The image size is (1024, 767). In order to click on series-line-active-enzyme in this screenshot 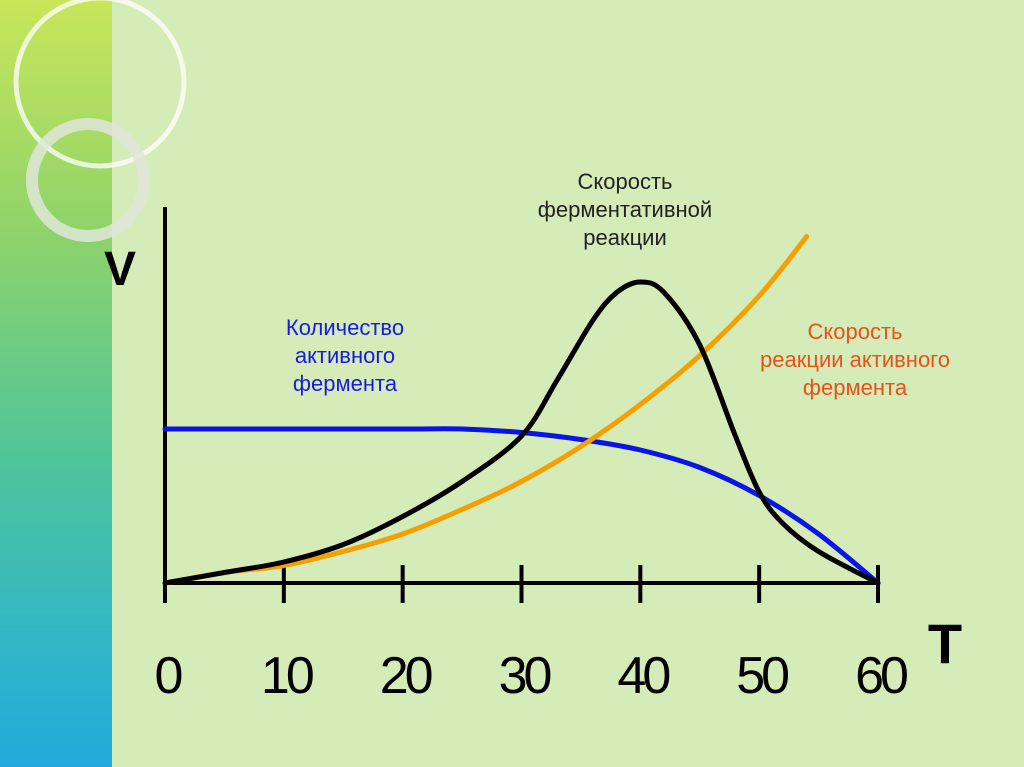, I will do `click(521, 506)`.